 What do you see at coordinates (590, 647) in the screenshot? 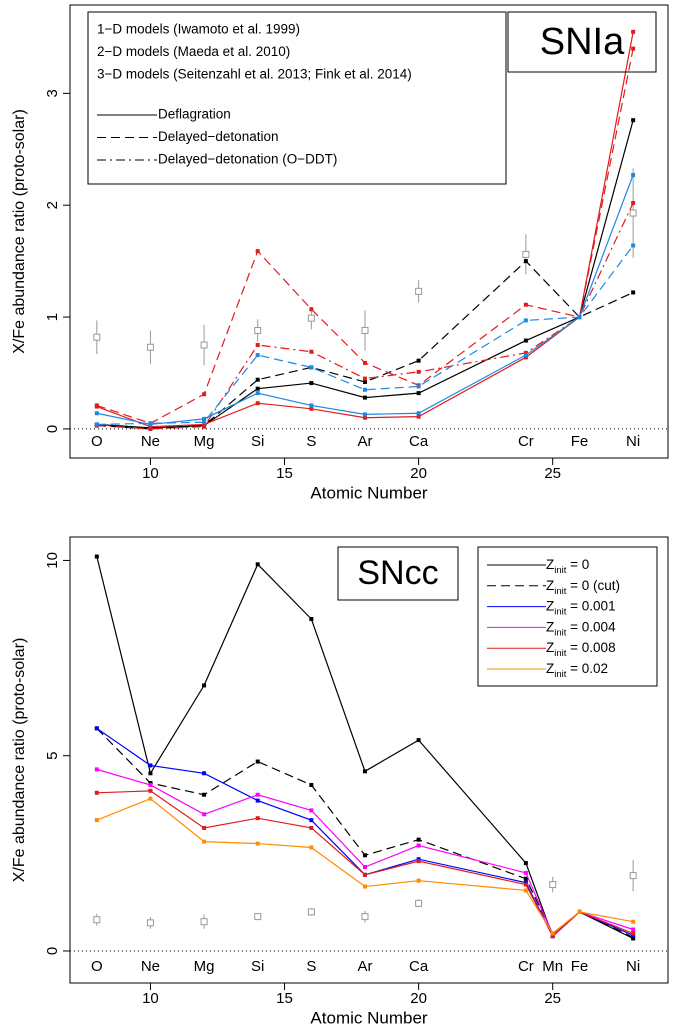
I see `legend-text-rest: = 0.008` at bounding box center [590, 647].